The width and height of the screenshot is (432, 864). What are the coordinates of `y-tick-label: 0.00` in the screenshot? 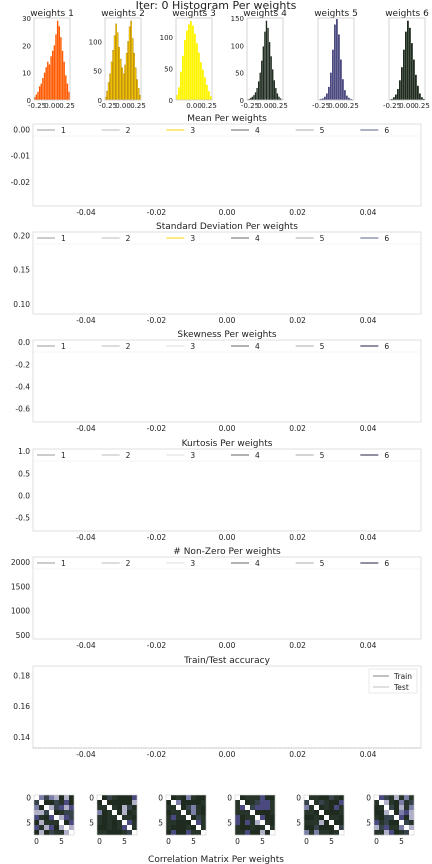 It's located at (21, 129).